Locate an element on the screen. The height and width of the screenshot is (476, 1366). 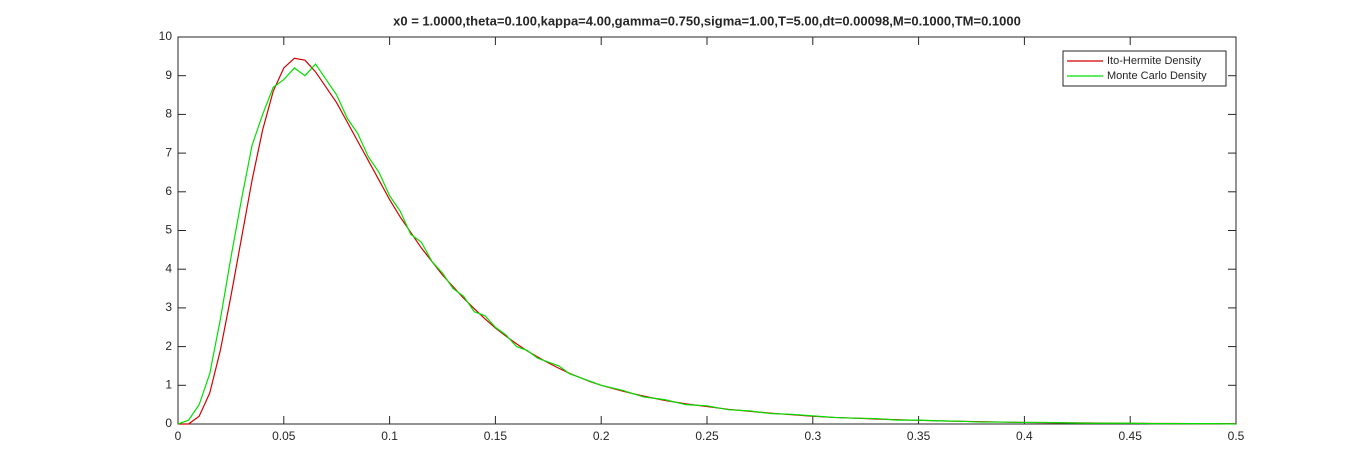
y-tick-label: 1 is located at coordinates (168, 384).